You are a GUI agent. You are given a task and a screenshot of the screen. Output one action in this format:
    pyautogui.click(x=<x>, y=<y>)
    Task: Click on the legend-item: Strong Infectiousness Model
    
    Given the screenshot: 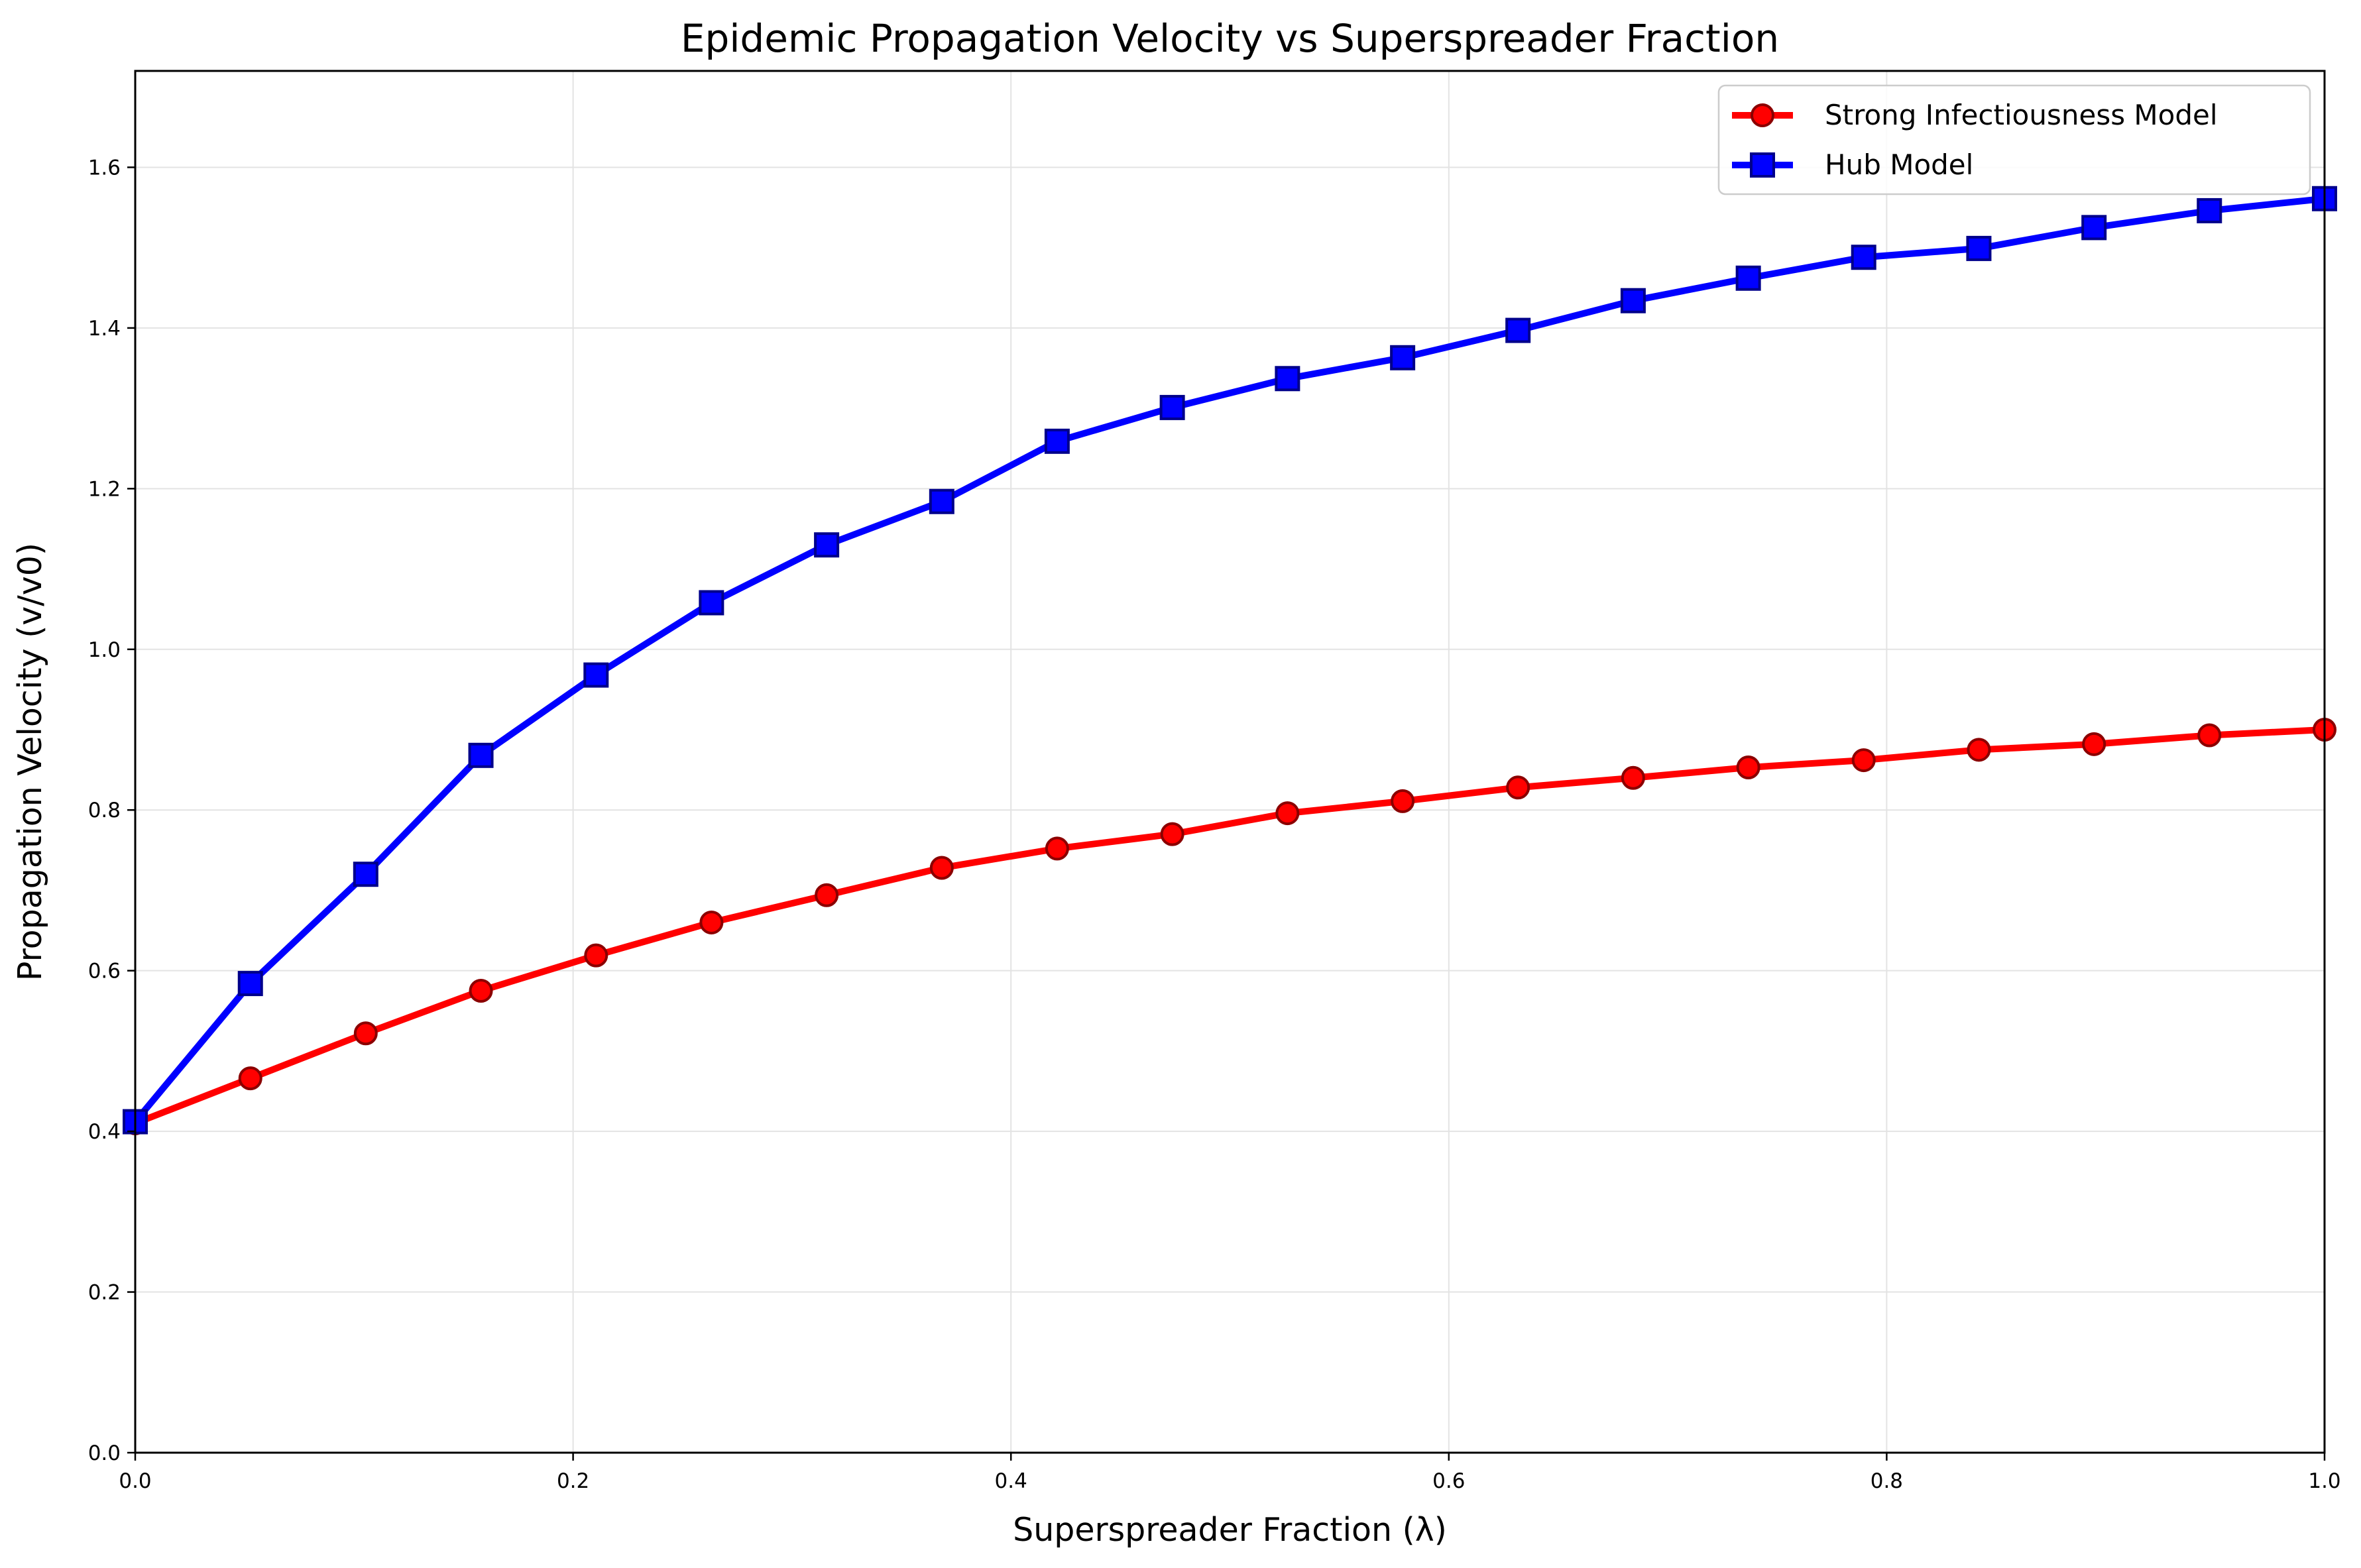 What is the action you would take?
    pyautogui.click(x=1975, y=115)
    